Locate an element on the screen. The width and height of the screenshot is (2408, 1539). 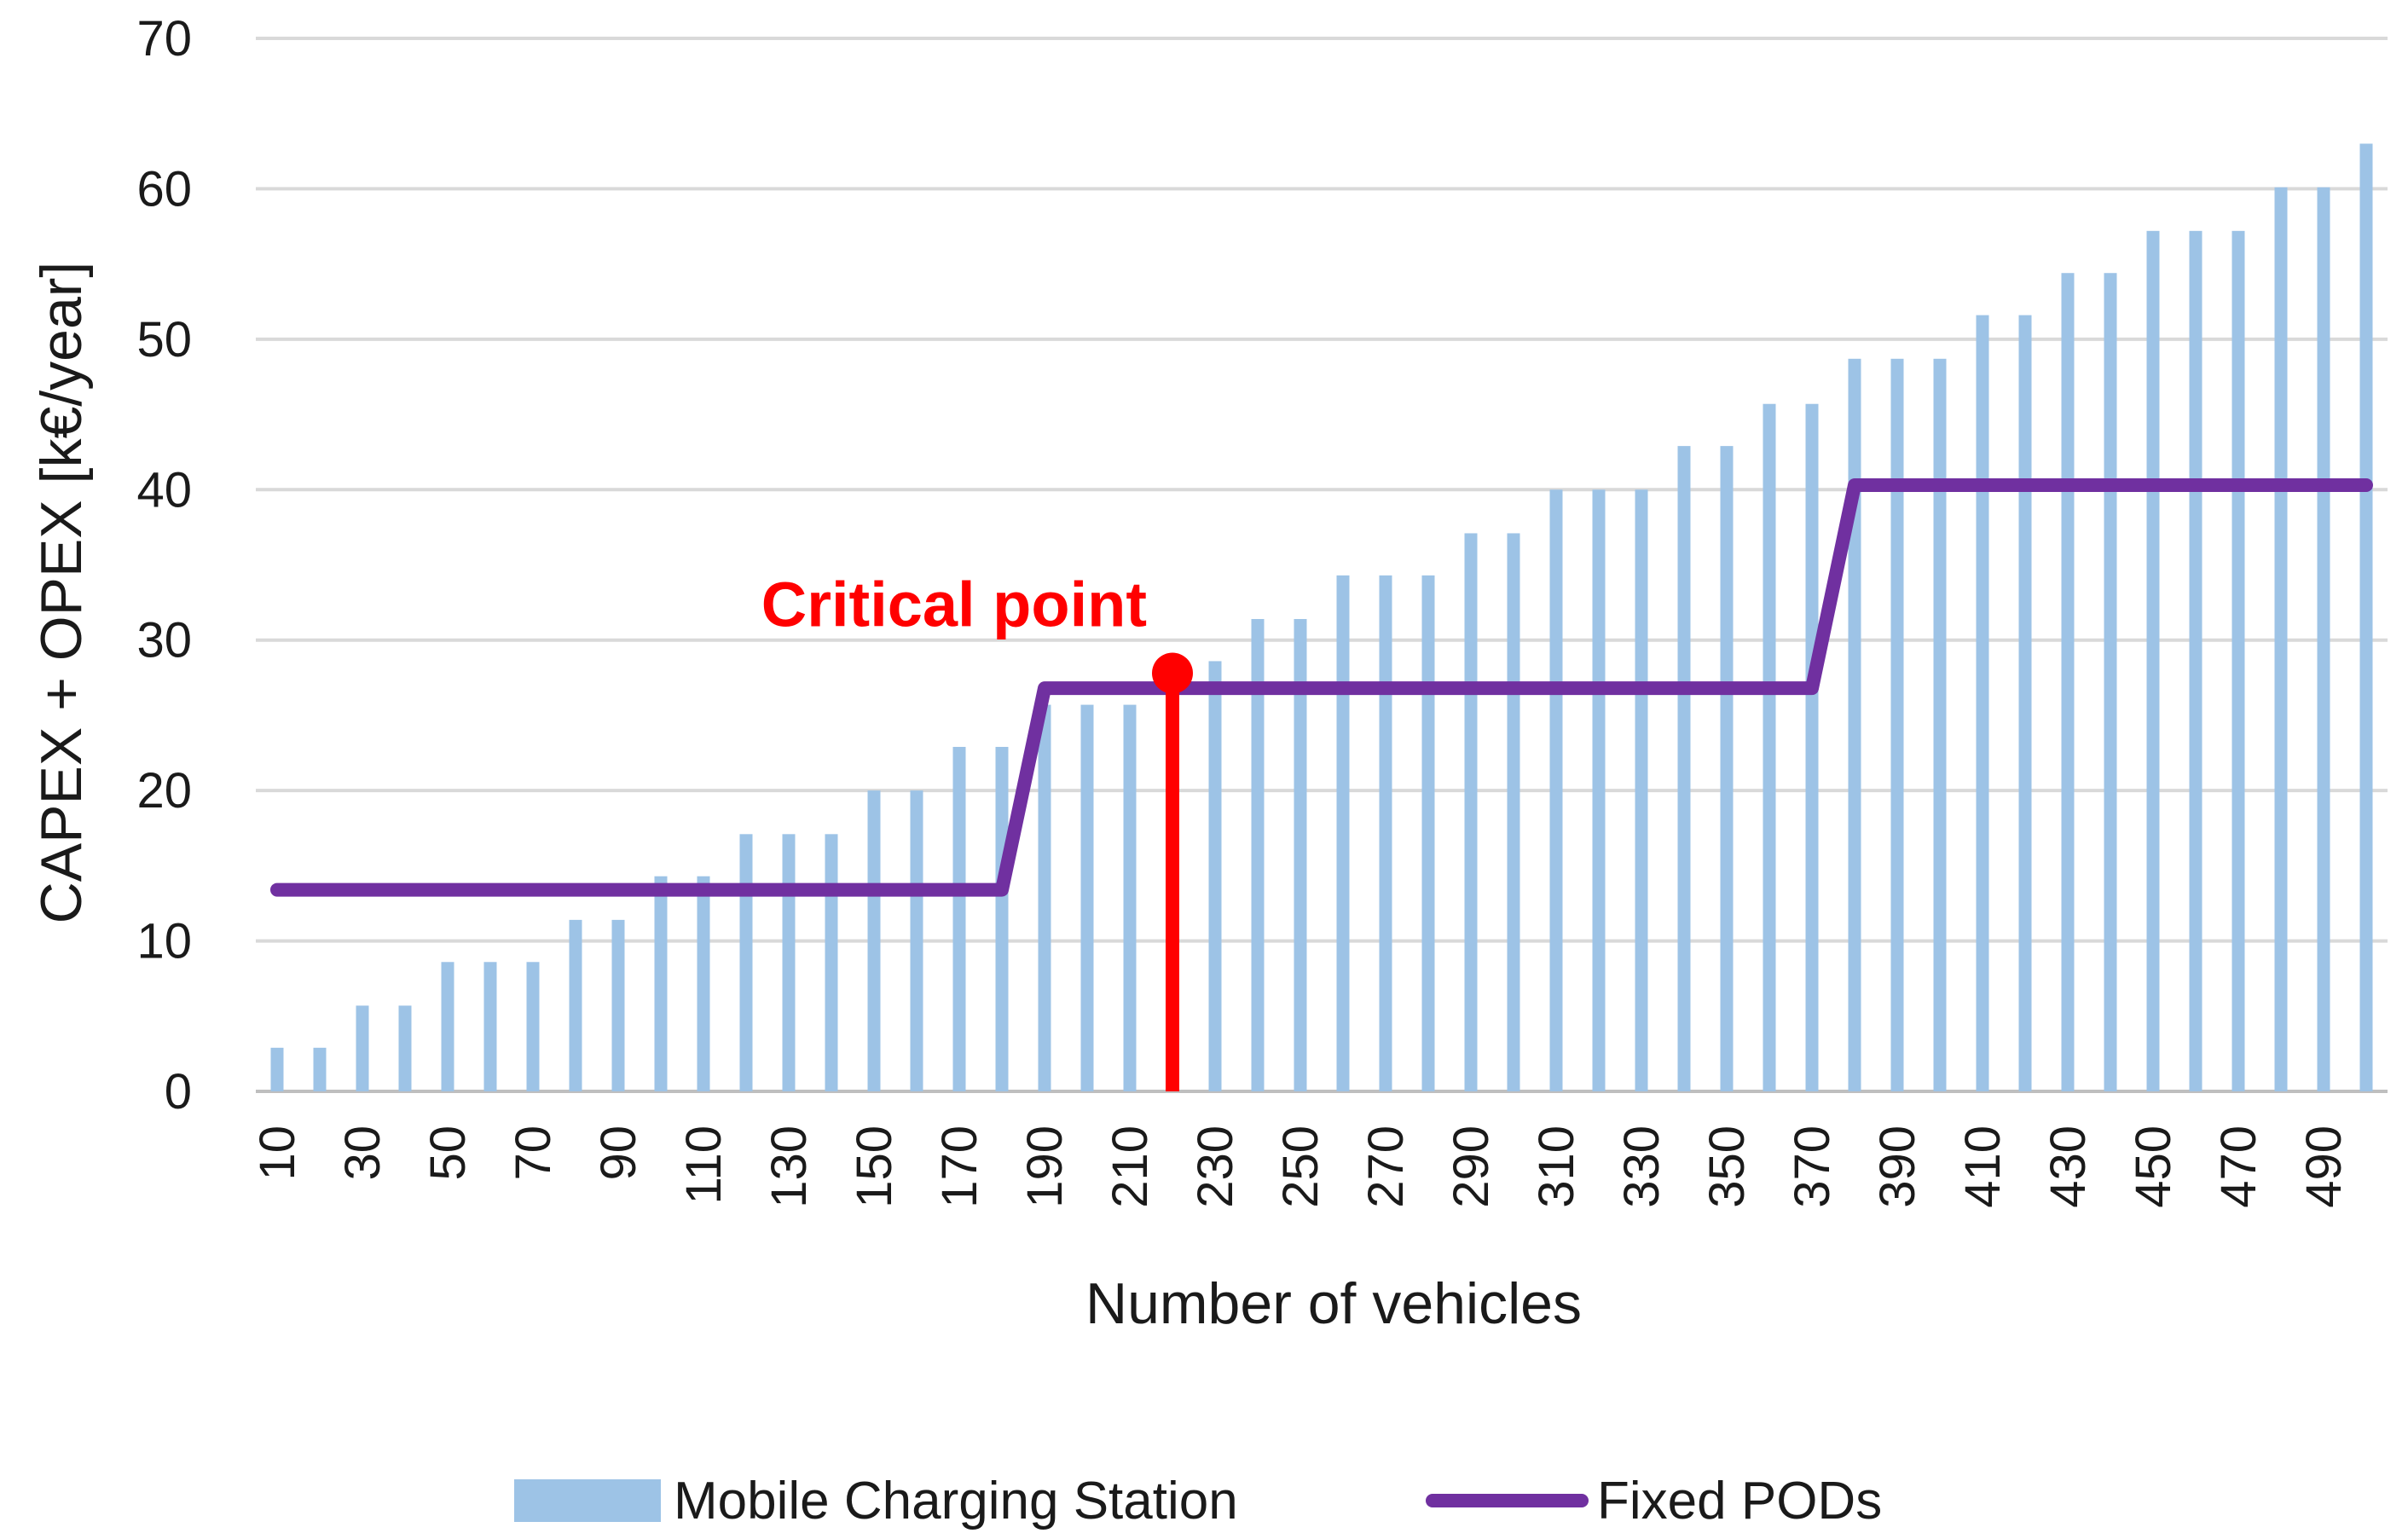
x-tick-label: 90 is located at coordinates (618, 1153).